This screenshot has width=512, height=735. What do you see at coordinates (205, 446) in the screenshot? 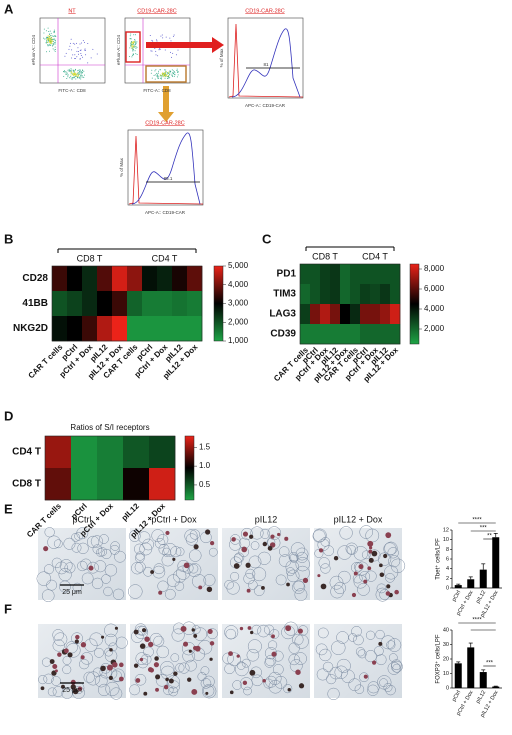
I see `colorbar-tick-label: 1.5` at bounding box center [205, 446].